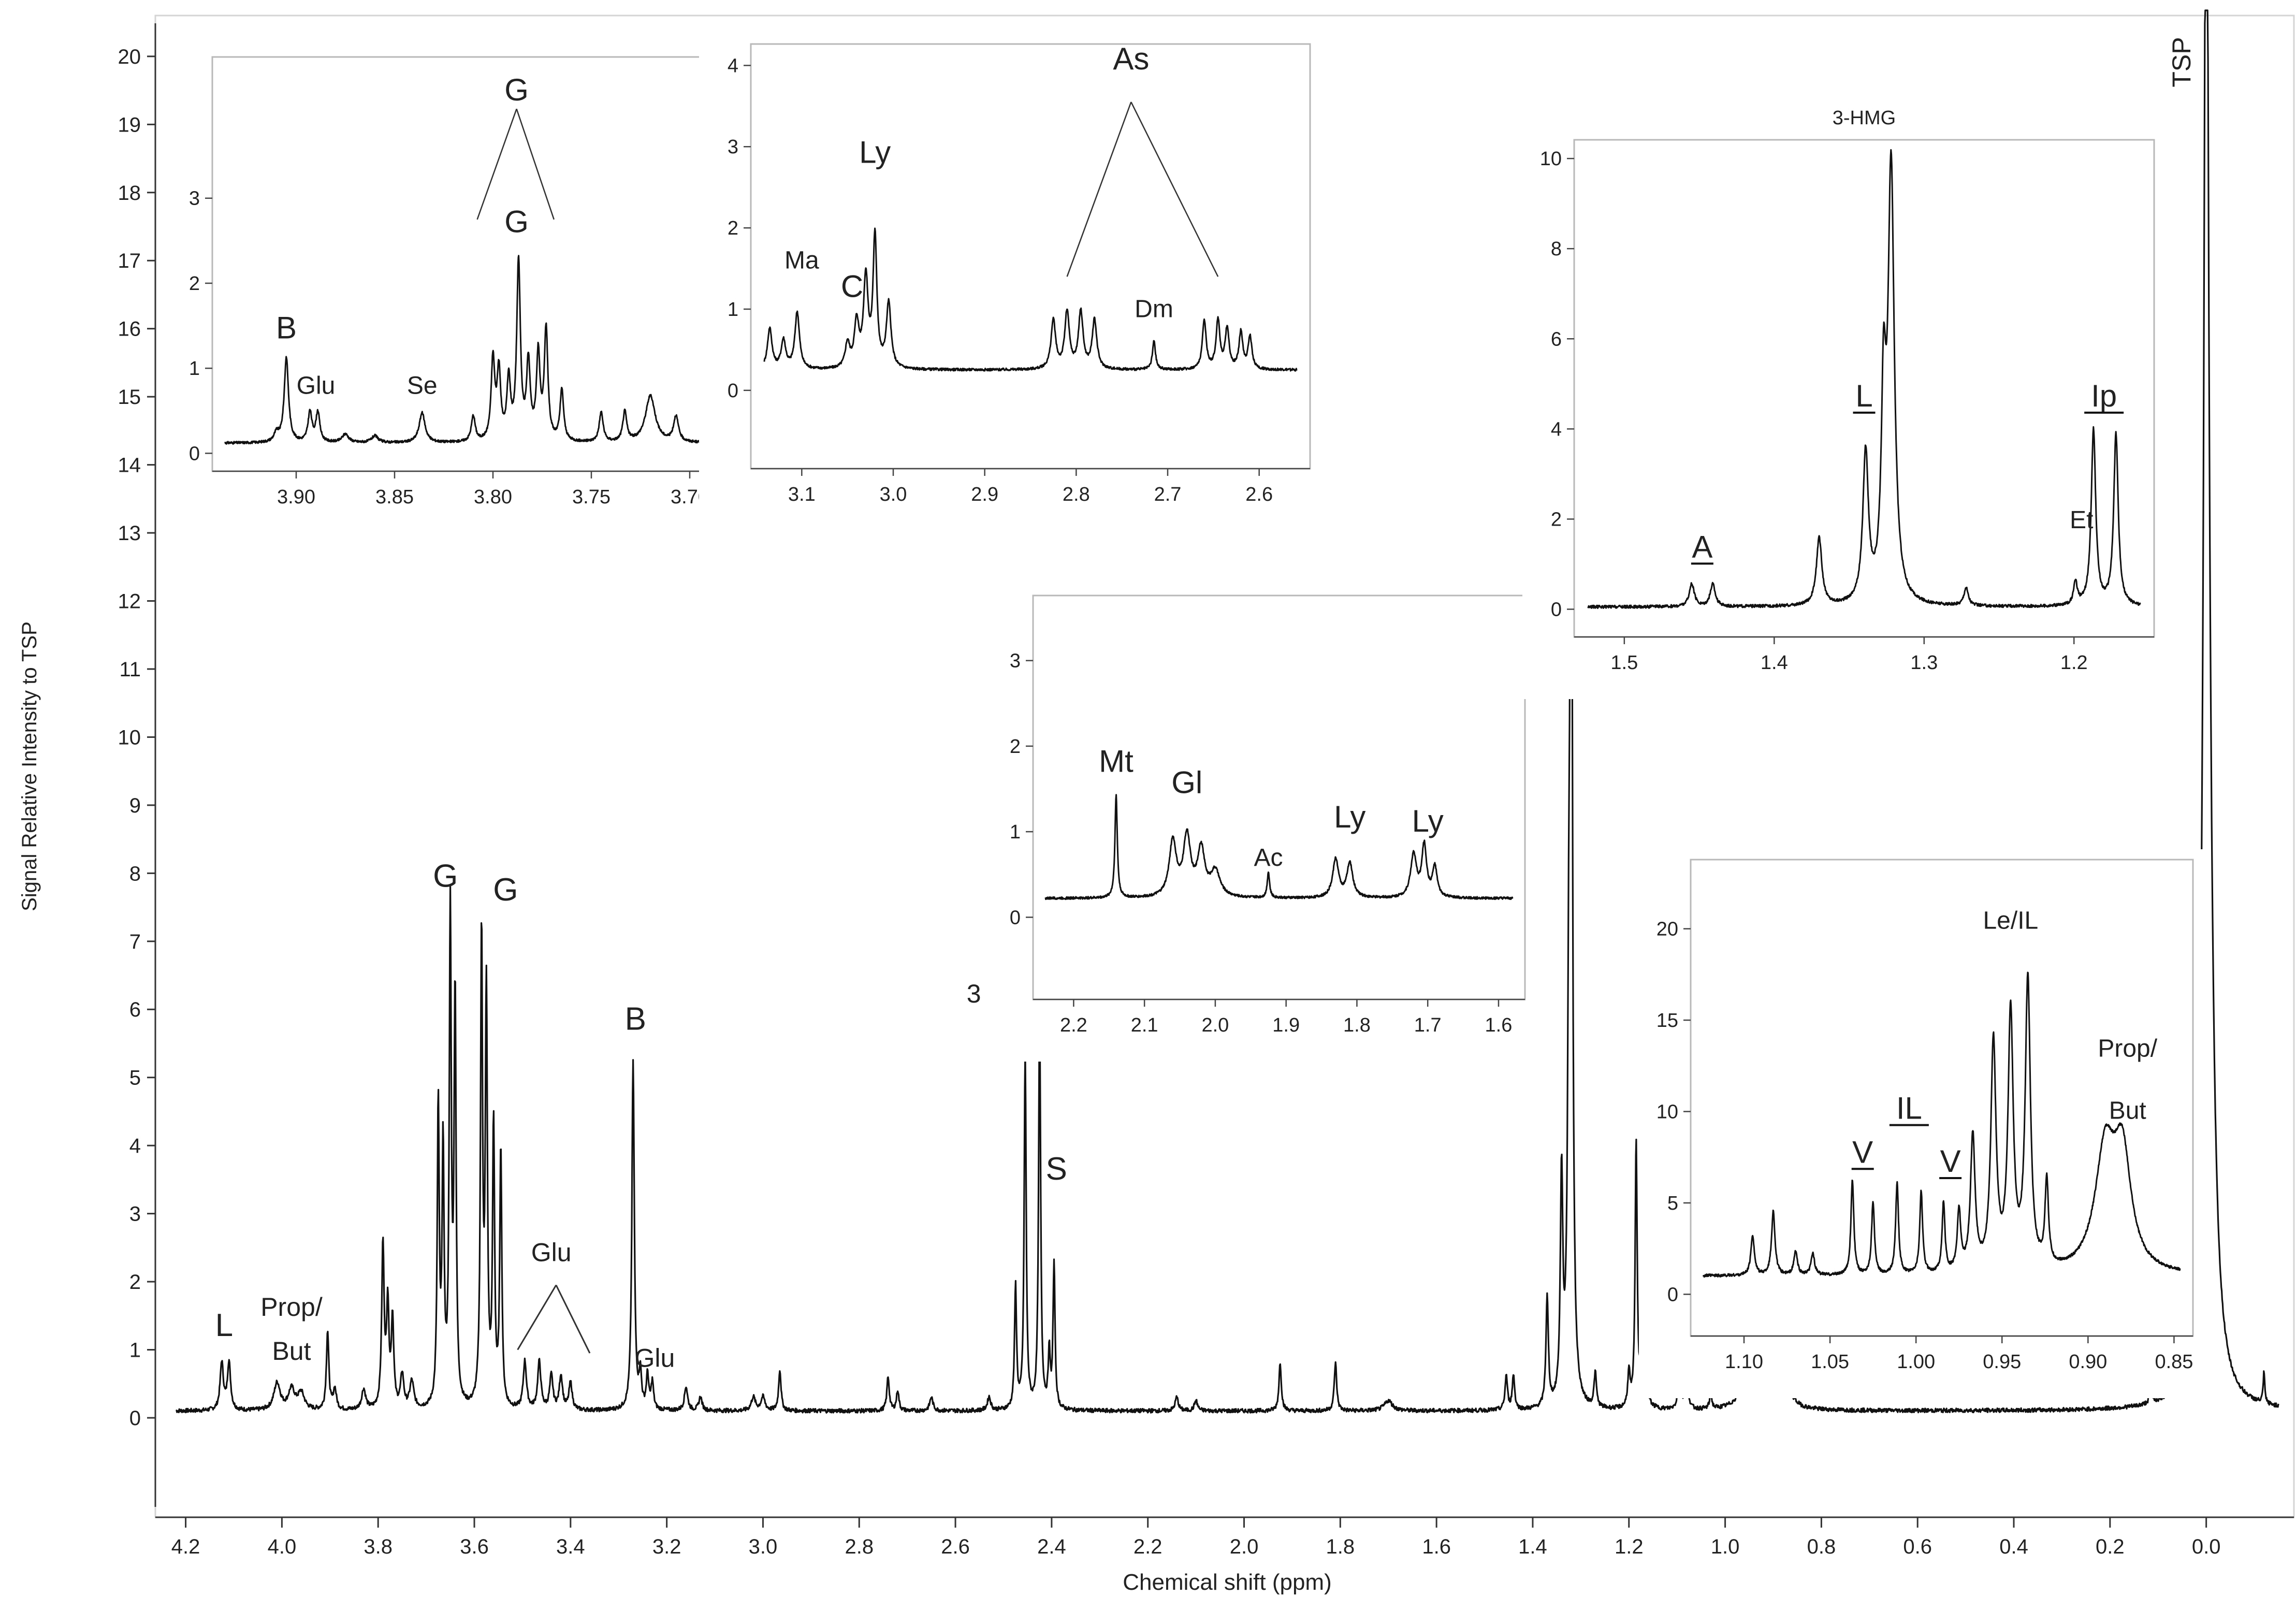 The width and height of the screenshot is (2296, 1611). I want to click on inset-x-tick-label-6: 1.6, so click(1499, 1025).